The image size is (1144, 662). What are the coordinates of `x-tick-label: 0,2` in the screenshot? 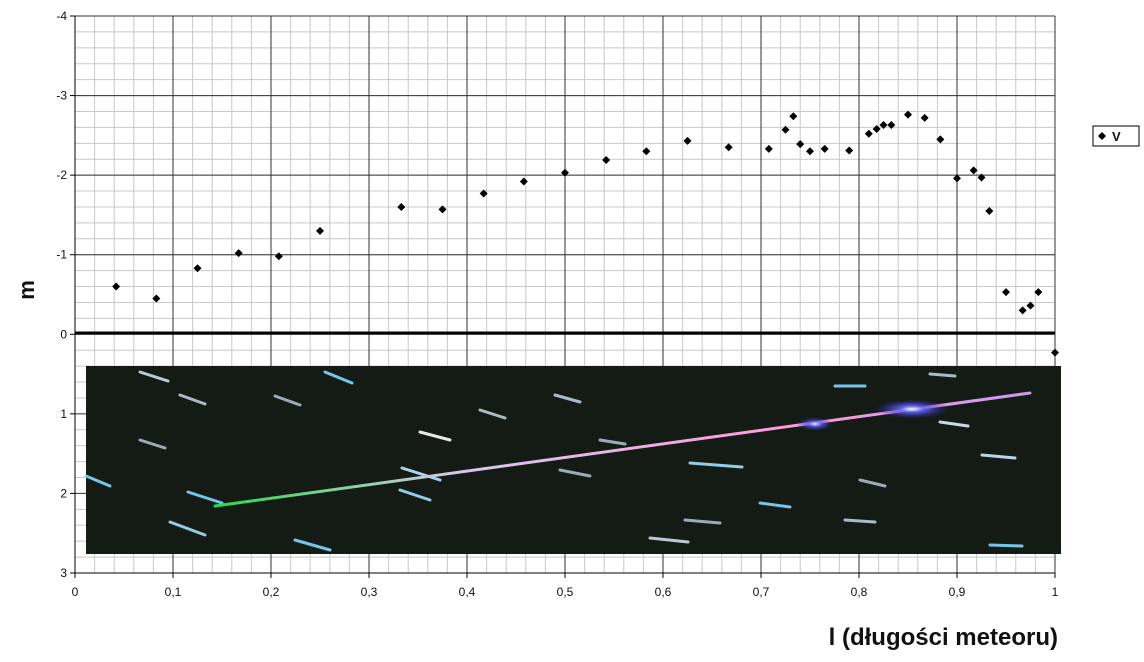 It's located at (271, 592).